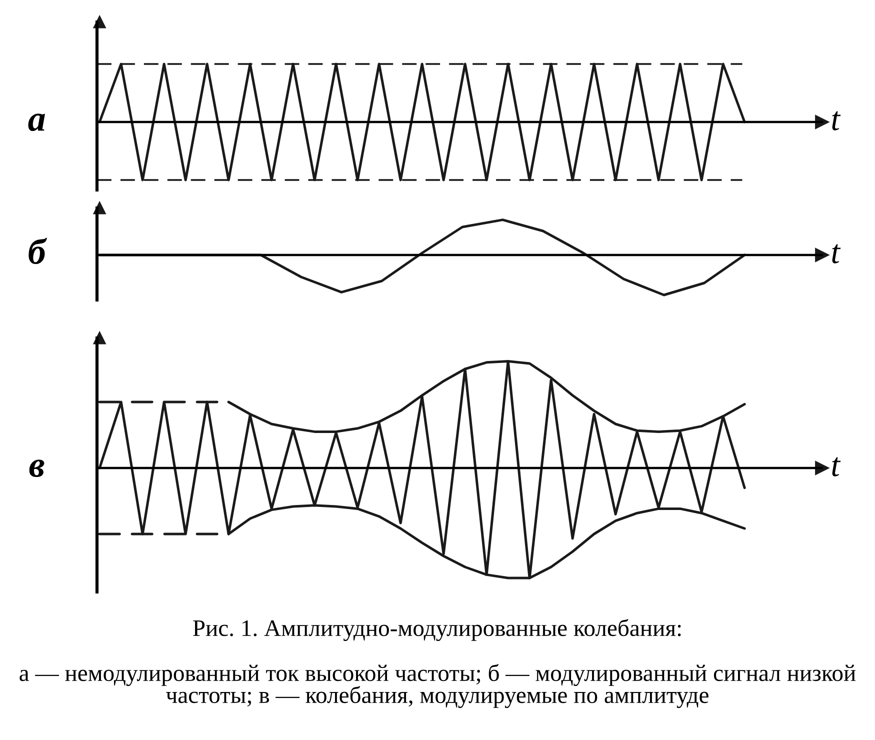  I want to click on y-axis-title: в, so click(36, 469).